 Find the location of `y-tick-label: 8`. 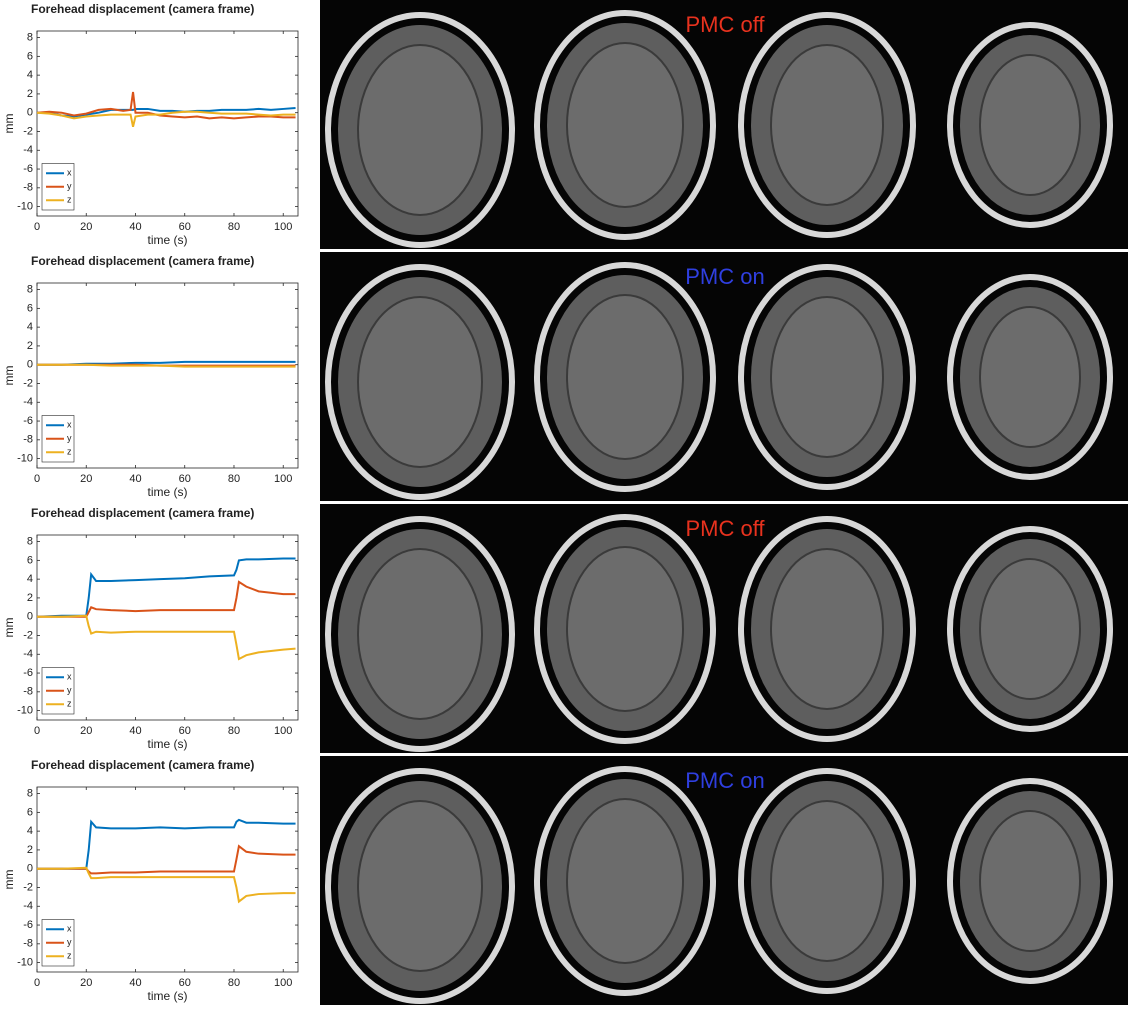

y-tick-label: 8 is located at coordinates (30, 793).